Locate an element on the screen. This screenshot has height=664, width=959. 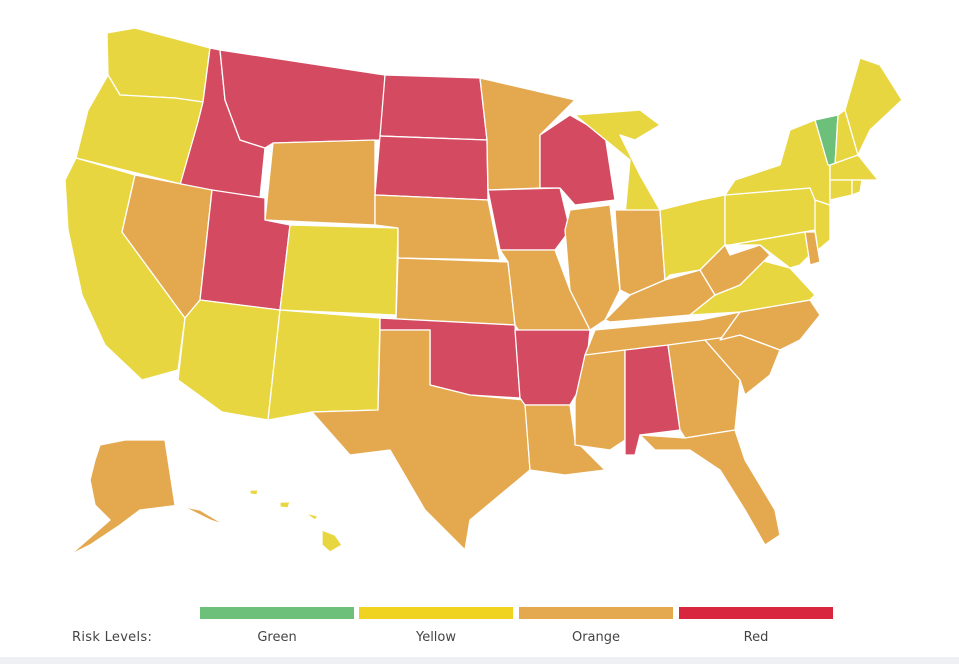
state-south-dakota is located at coordinates (431, 168).